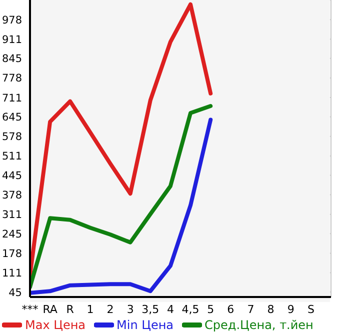 The width and height of the screenshot is (345, 335). What do you see at coordinates (15, 292) in the screenshot?
I see `y-tick-label: 45` at bounding box center [15, 292].